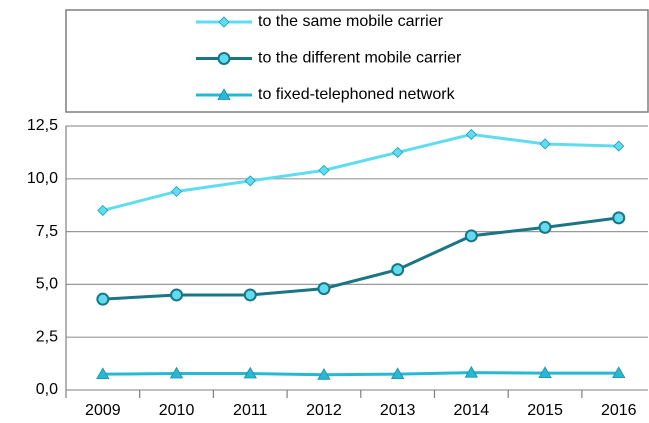 The height and width of the screenshot is (423, 649). I want to click on y-tick-label: 7,5, so click(47, 231).